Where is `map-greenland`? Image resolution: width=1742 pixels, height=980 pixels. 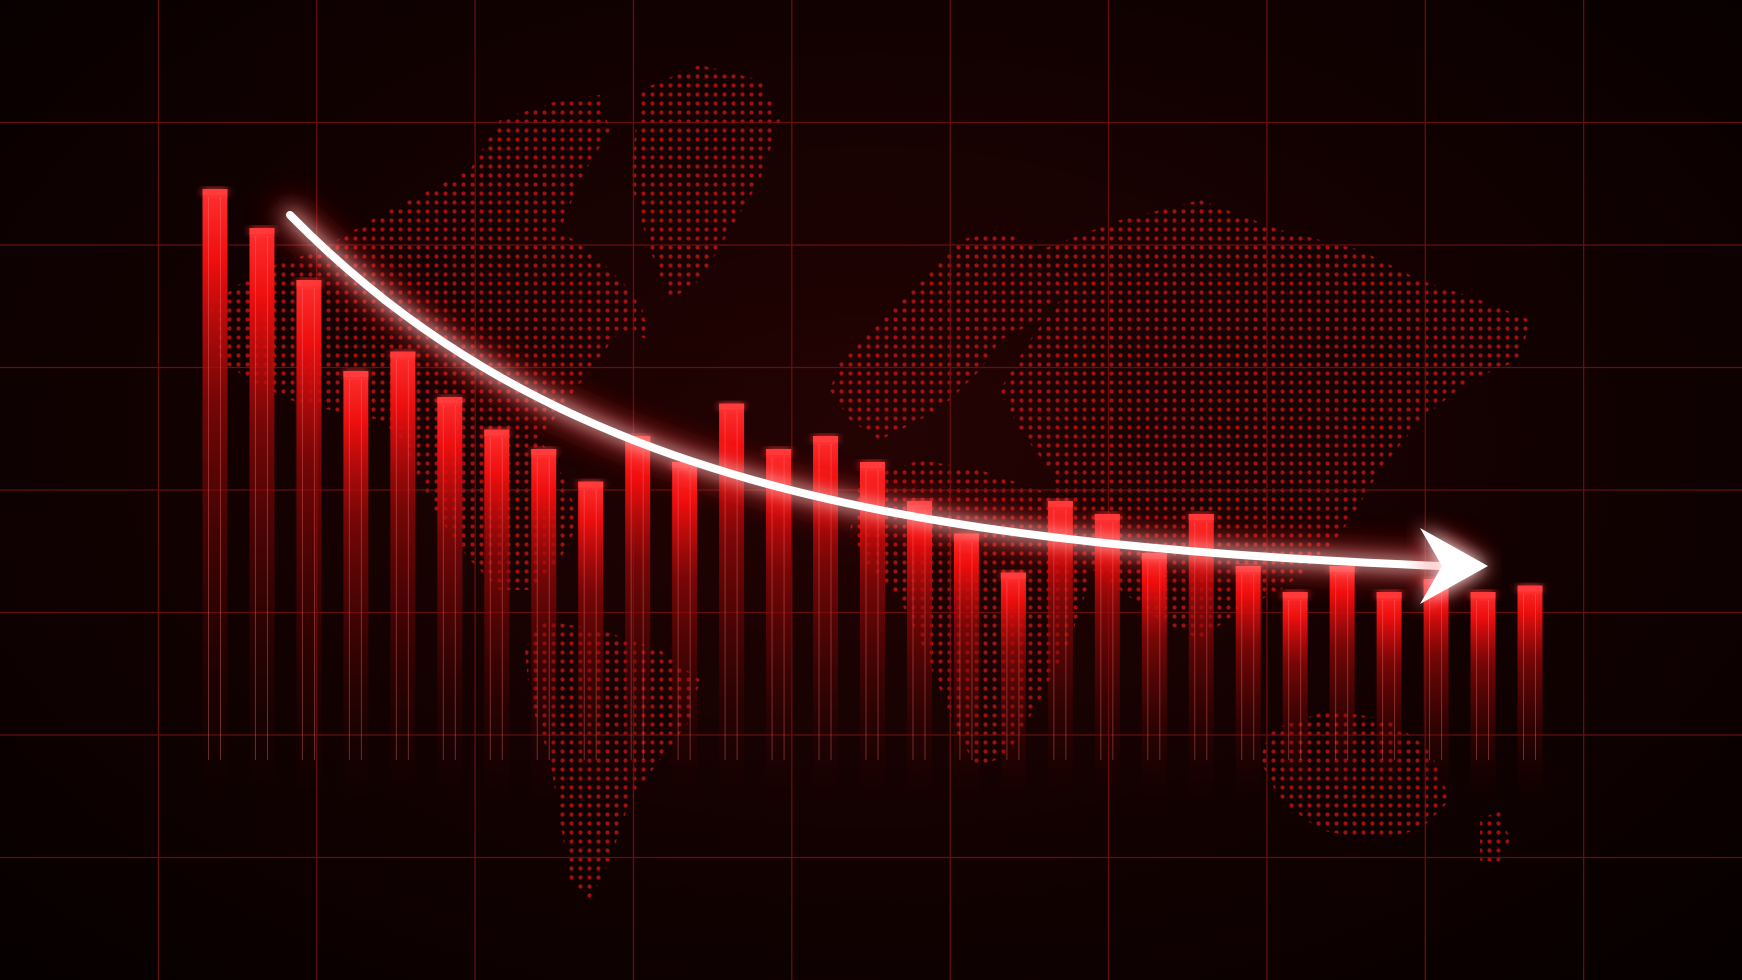
map-greenland is located at coordinates (705, 182).